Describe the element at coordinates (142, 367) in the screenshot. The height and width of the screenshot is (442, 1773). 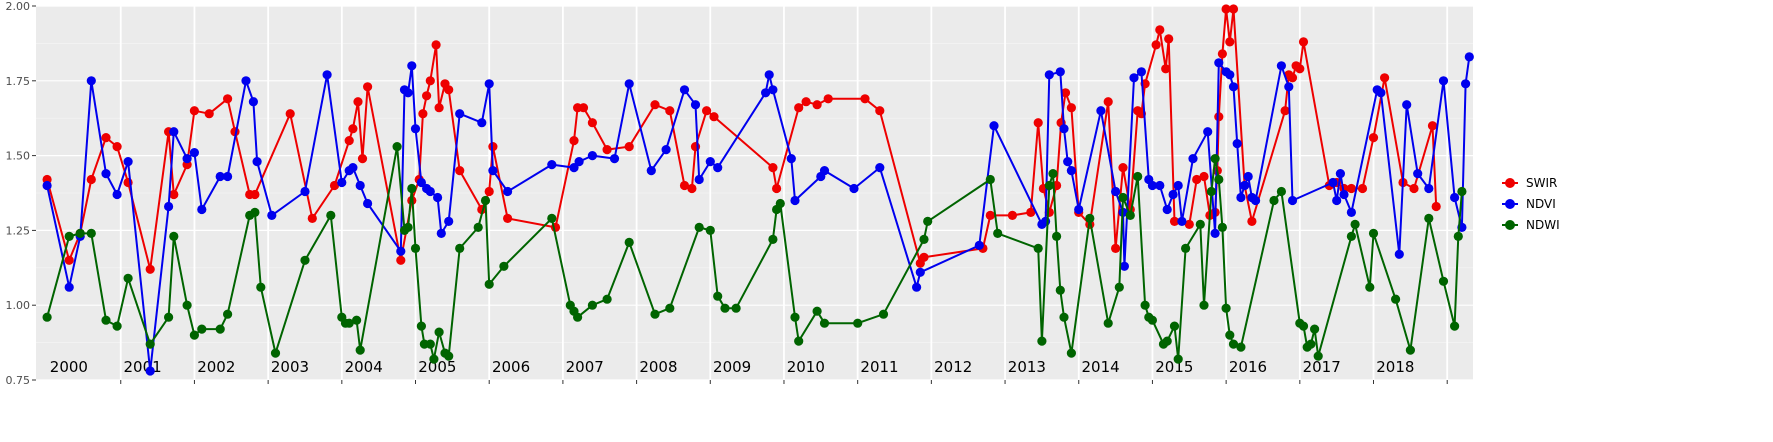
I see `year-label: 2001` at that location.